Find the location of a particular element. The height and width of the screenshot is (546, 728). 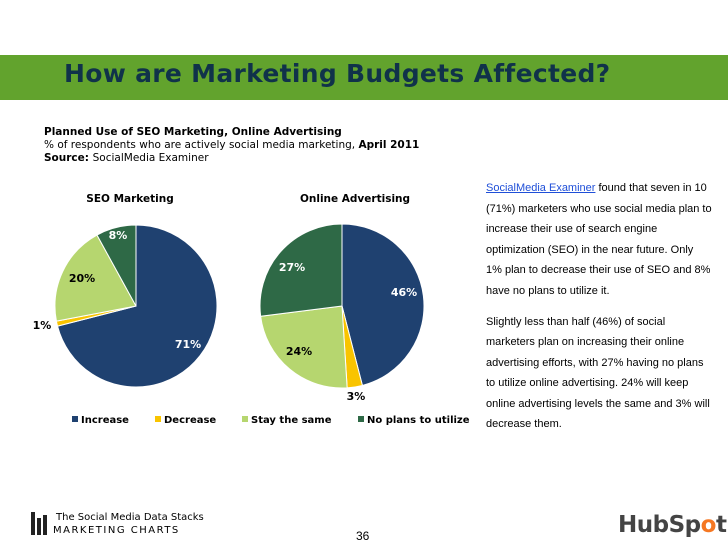

footer-brand: MARKETING CHARTS is located at coordinates (116, 530).